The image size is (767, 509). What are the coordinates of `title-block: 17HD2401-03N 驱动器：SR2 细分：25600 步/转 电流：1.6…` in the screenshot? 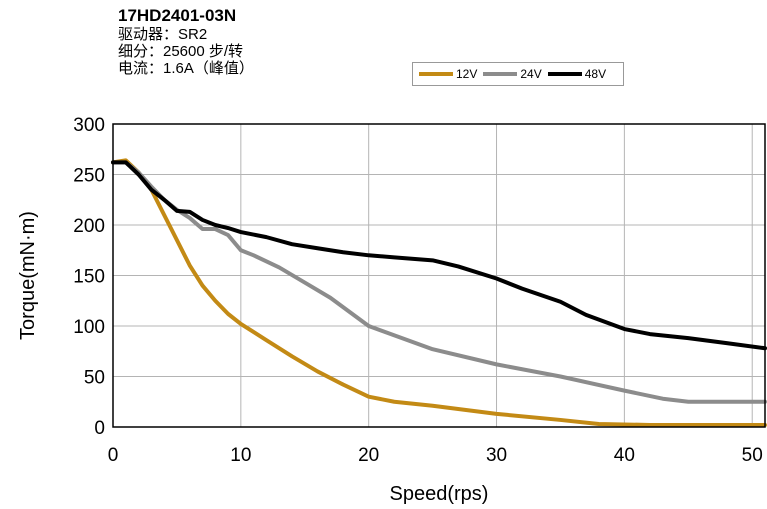 It's located at (186, 41).